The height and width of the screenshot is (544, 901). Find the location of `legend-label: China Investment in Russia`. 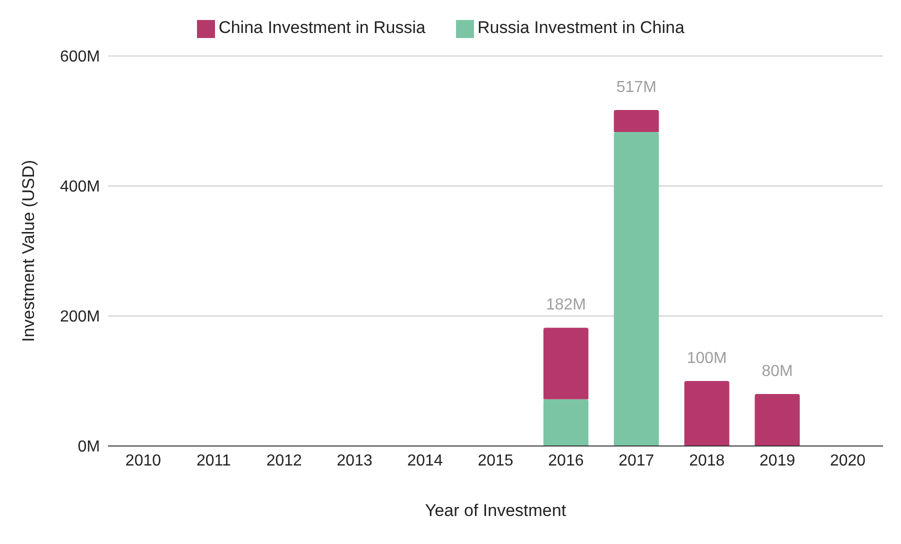

legend-label: China Investment in Russia is located at coordinates (322, 27).